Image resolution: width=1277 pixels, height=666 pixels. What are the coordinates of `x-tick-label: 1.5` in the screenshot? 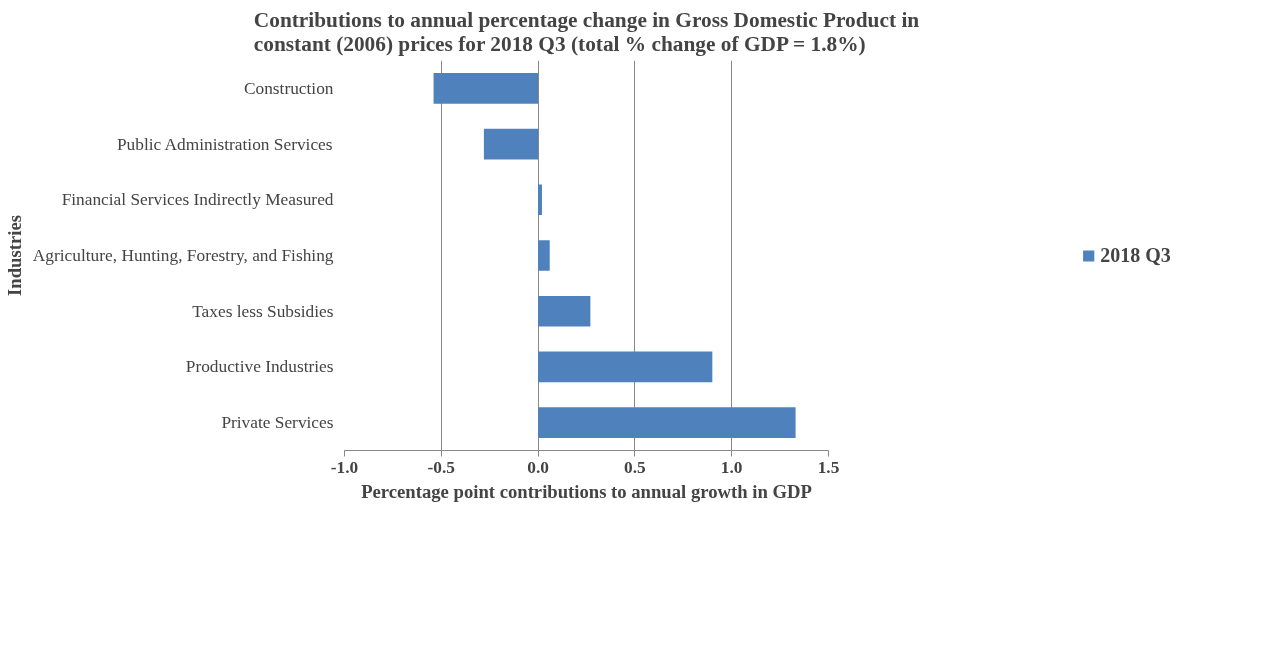 It's located at (828, 467).